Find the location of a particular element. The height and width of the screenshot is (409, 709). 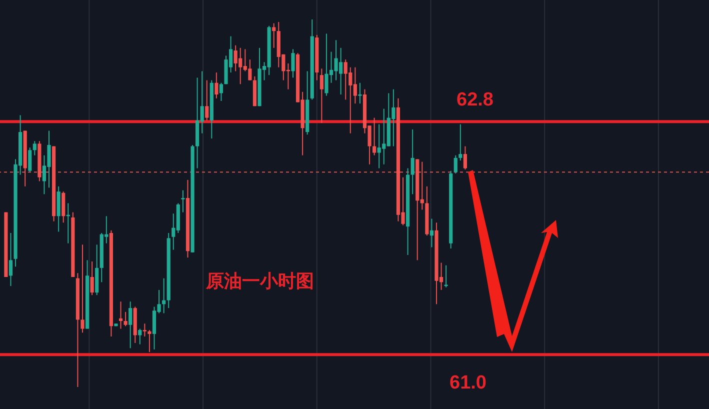

ref-line-label: 62.8 is located at coordinates (475, 100).